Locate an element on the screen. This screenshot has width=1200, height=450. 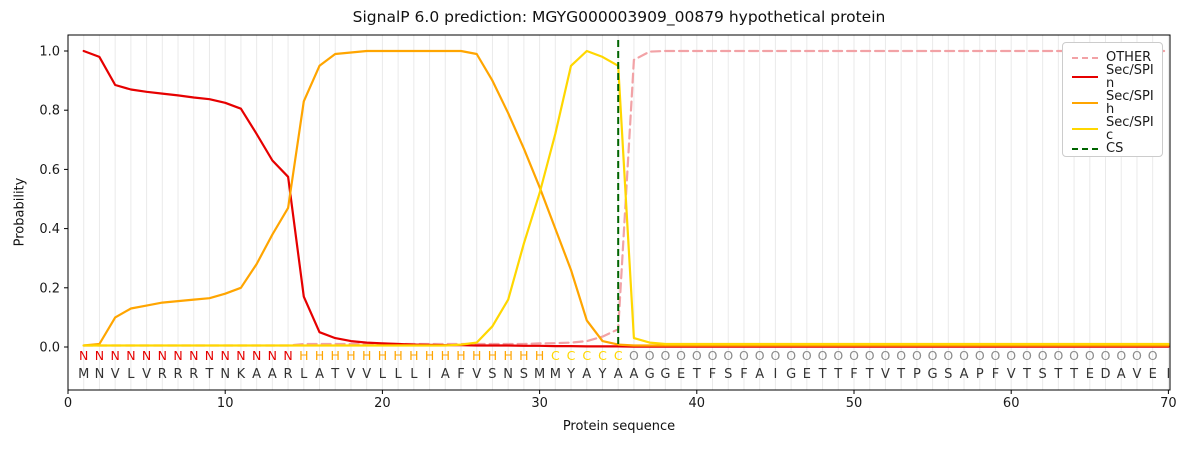
y-tick-label: 0.0 is located at coordinates (49, 348).